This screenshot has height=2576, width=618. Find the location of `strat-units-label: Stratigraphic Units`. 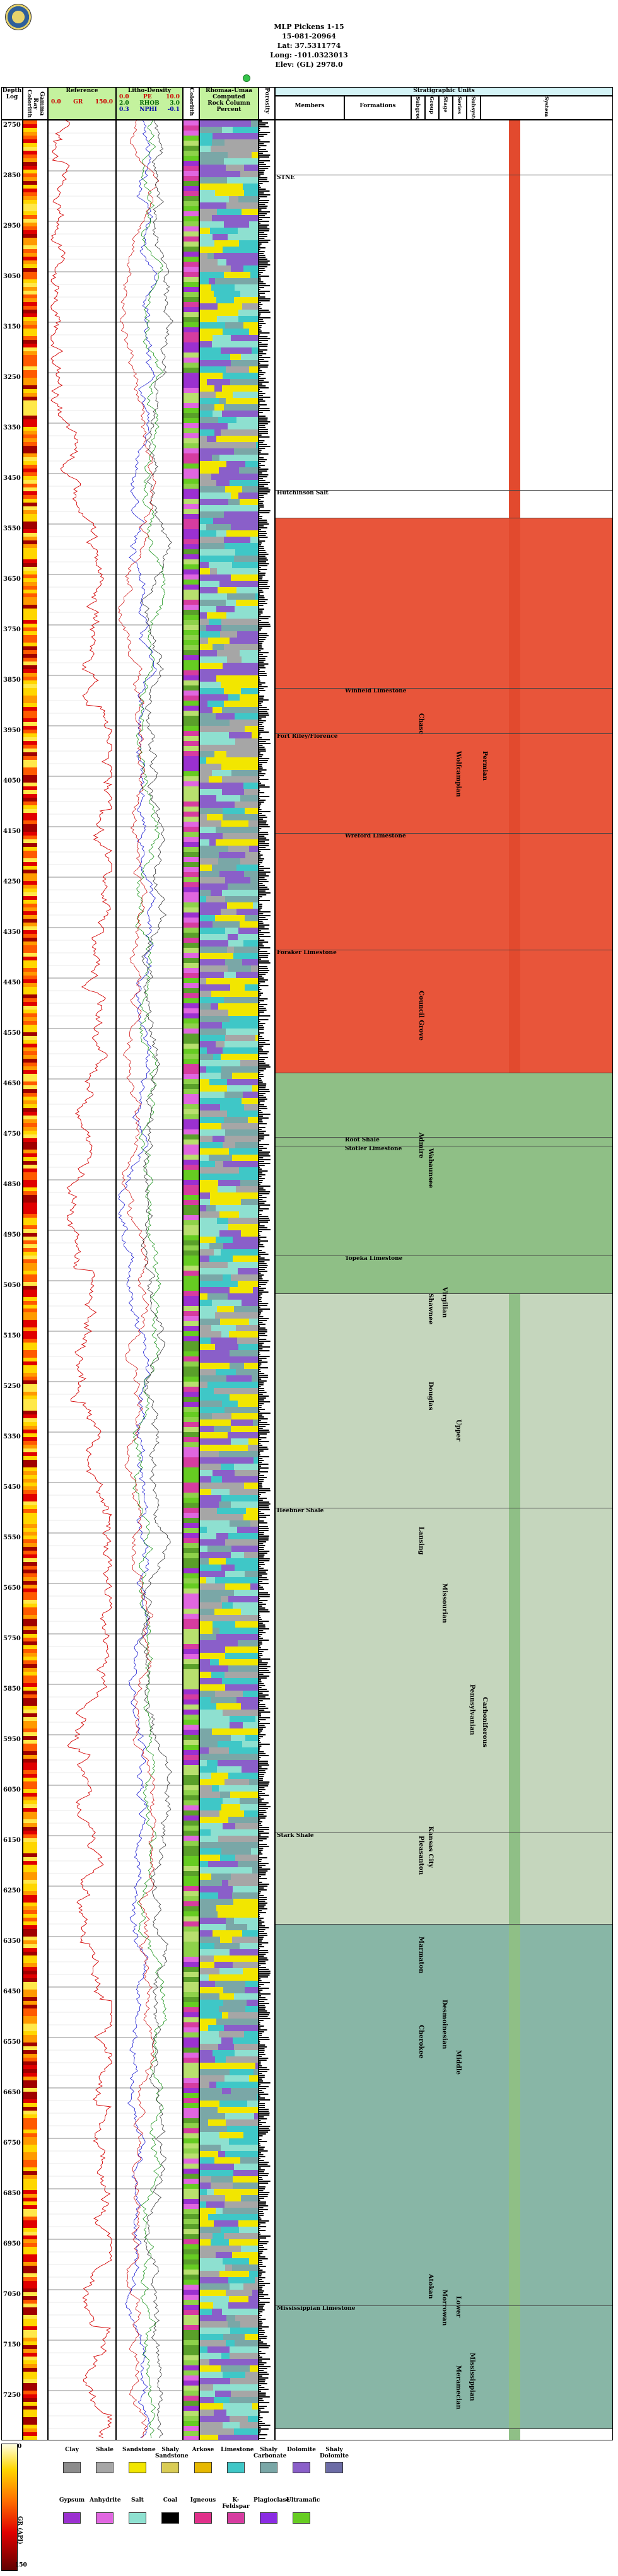

strat-units-label: Stratigraphic Units is located at coordinates (444, 91).